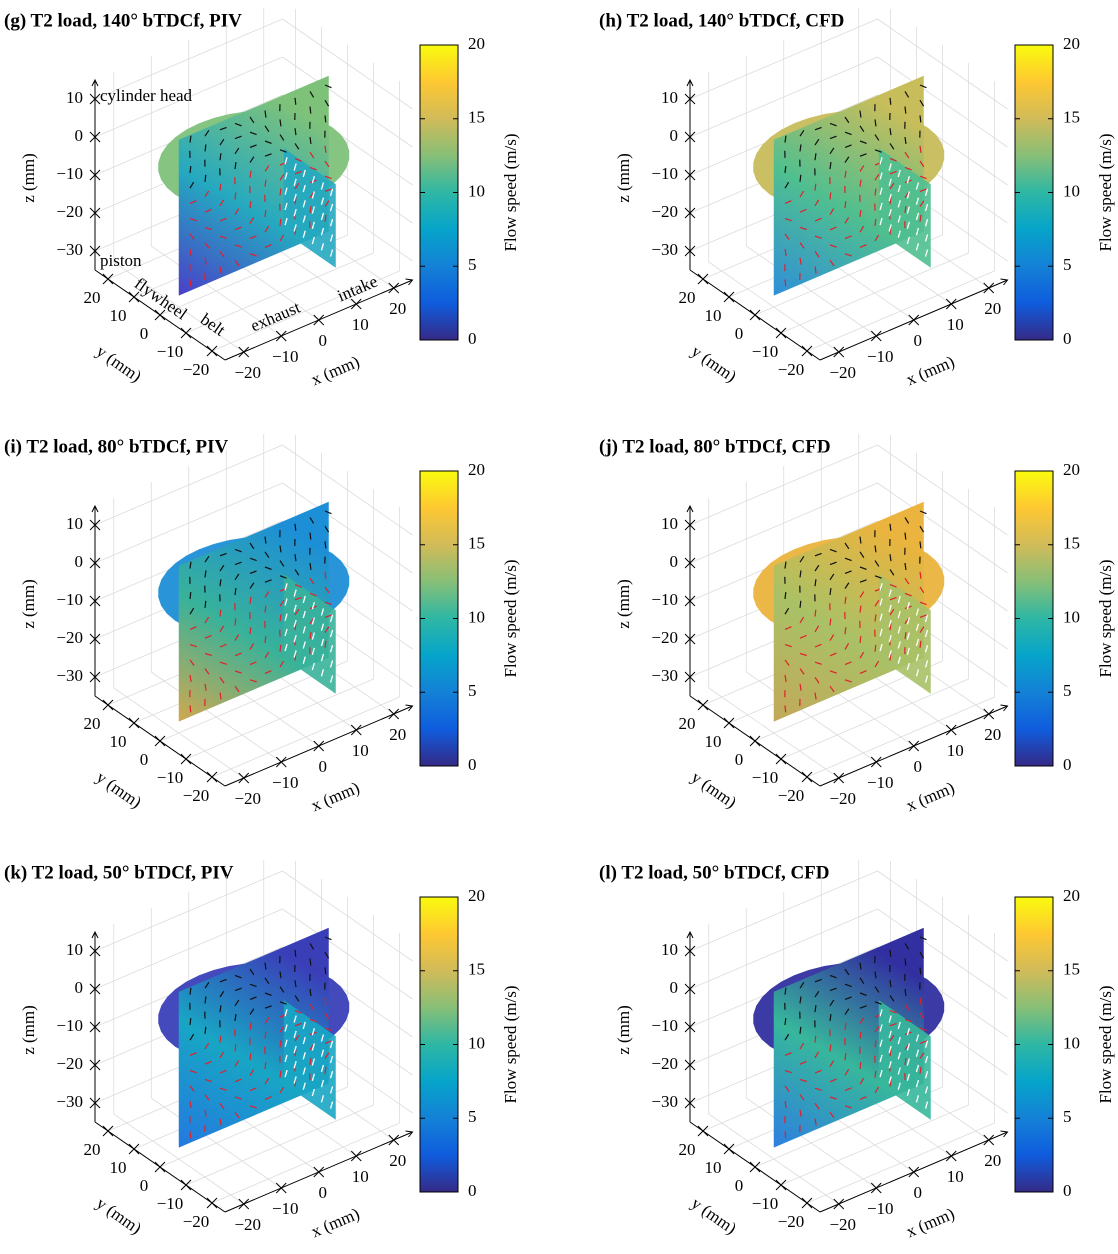 The width and height of the screenshot is (1118, 1254). What do you see at coordinates (69, 211) in the screenshot?
I see `z-tick-label: −20` at bounding box center [69, 211].